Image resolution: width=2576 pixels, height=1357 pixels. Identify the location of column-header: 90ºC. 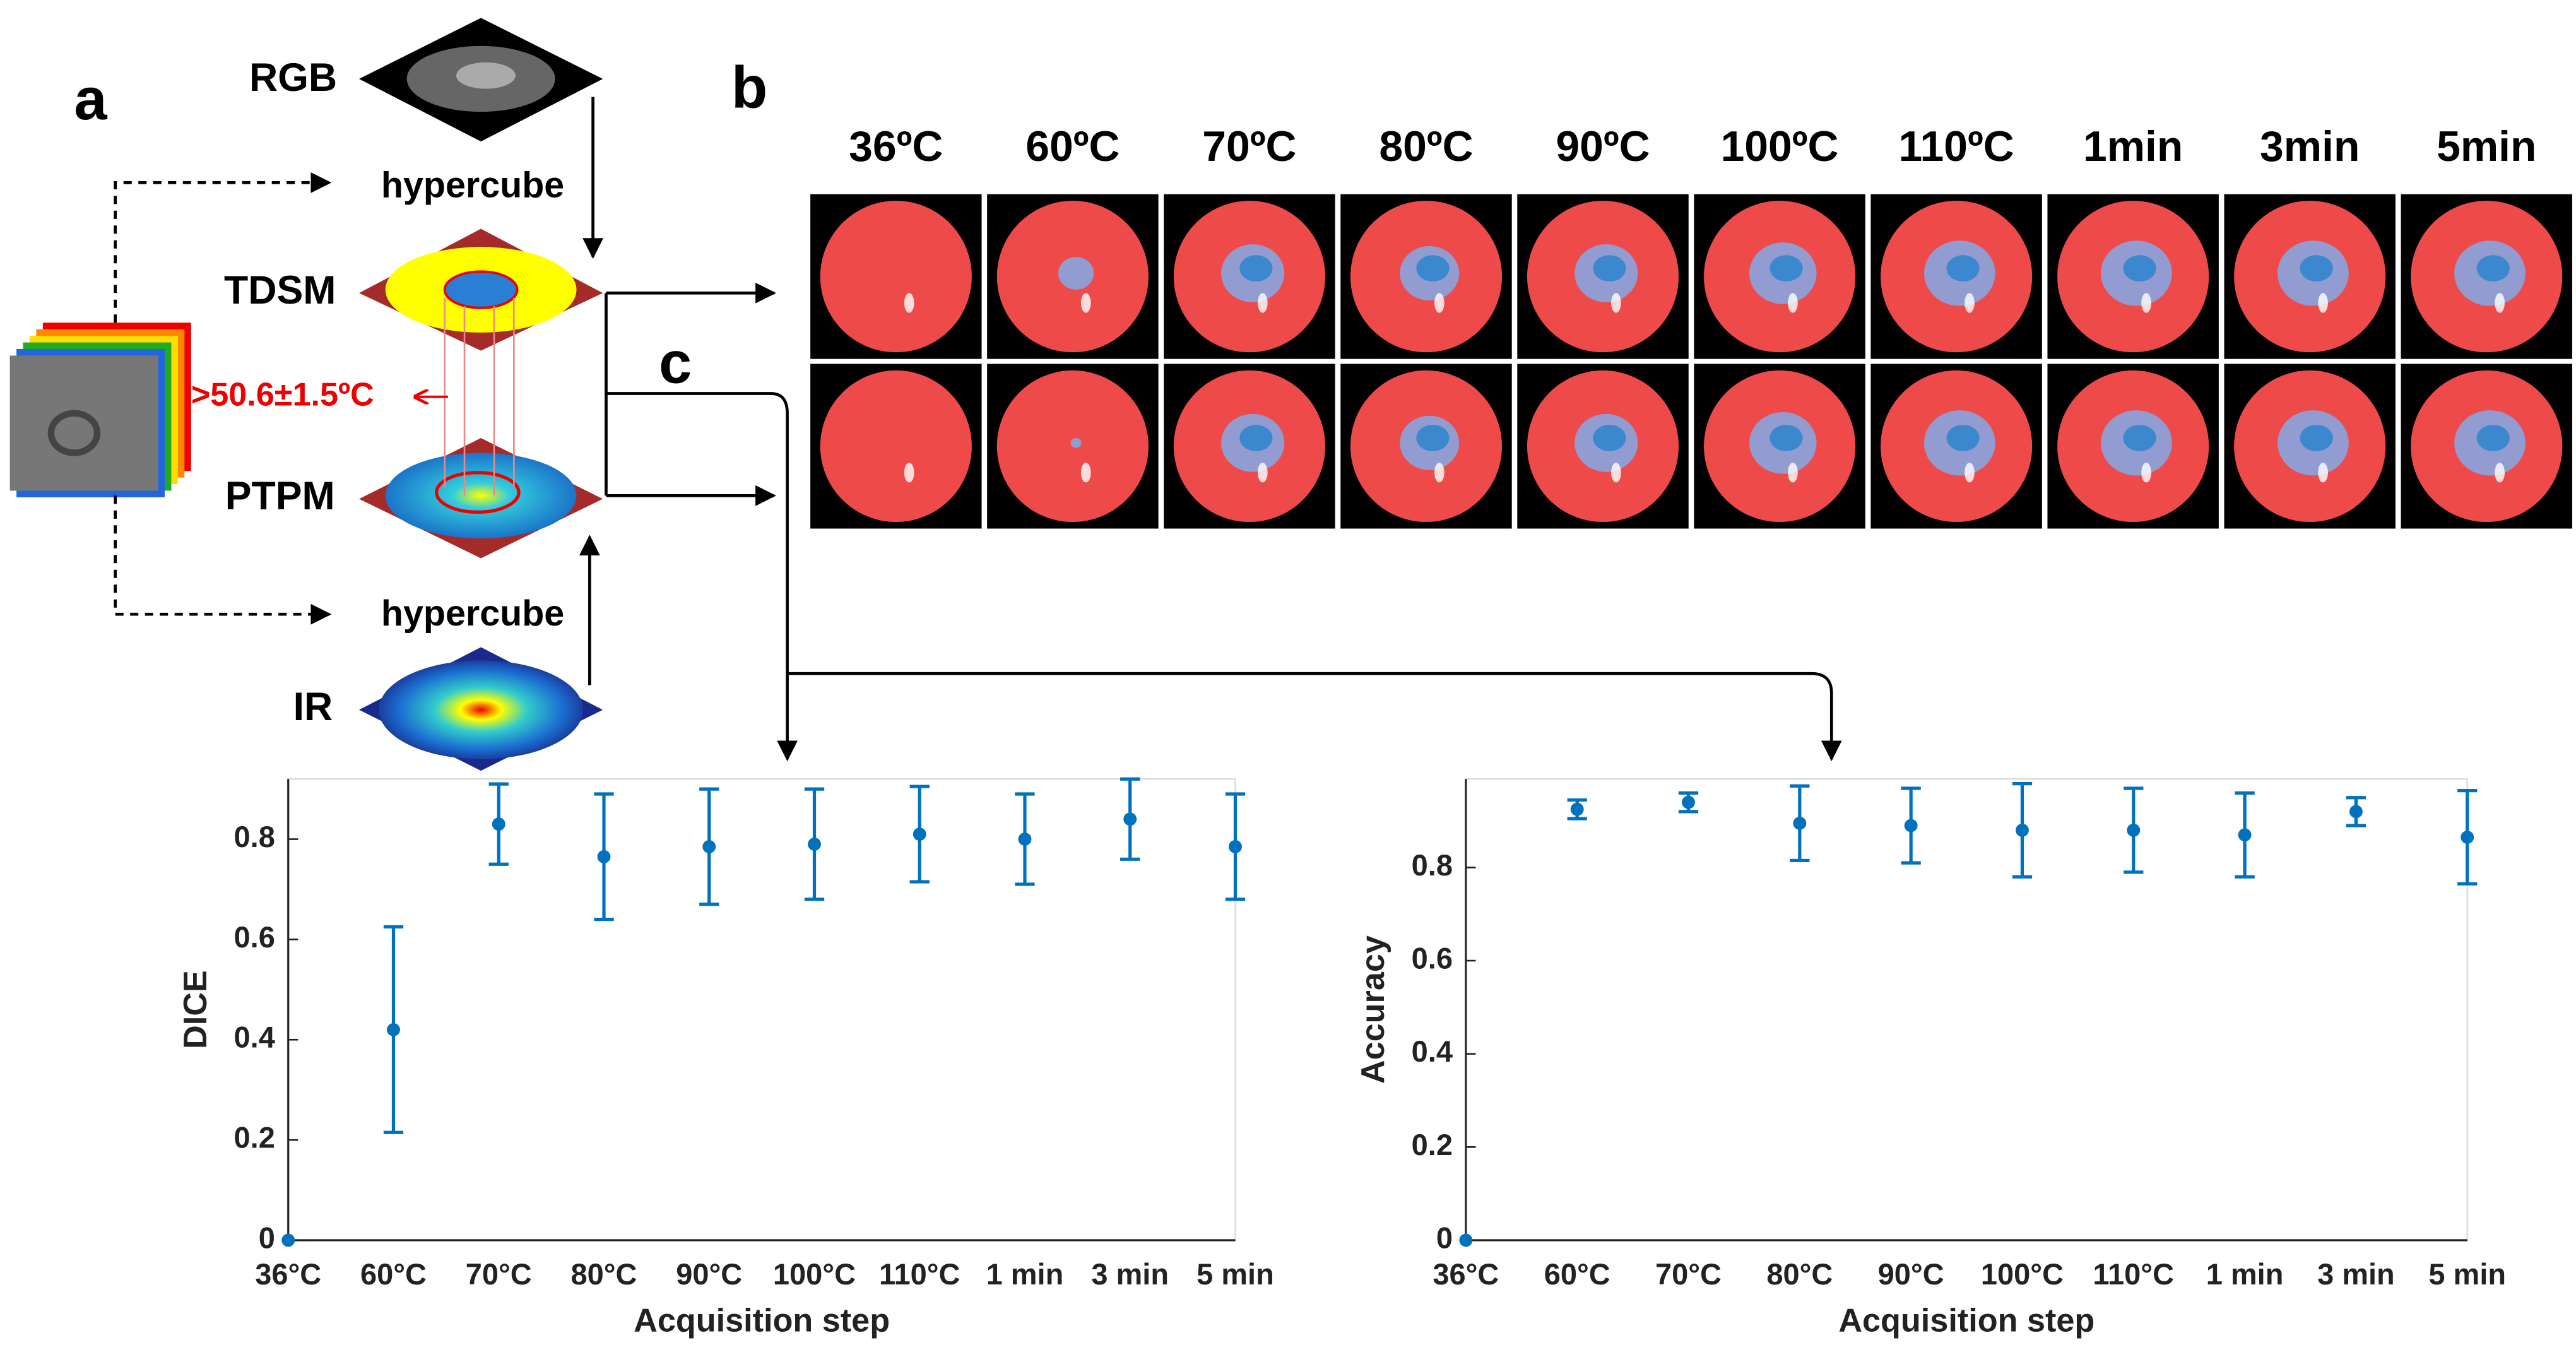
(1603, 146).